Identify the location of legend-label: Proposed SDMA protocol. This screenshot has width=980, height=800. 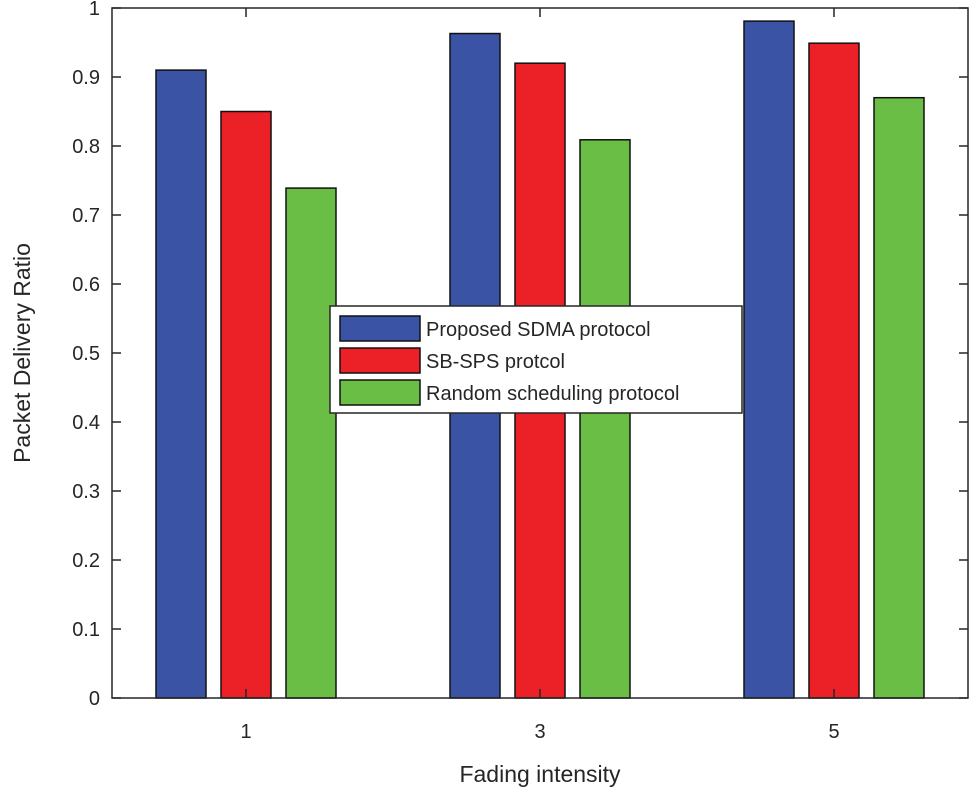
(538, 330).